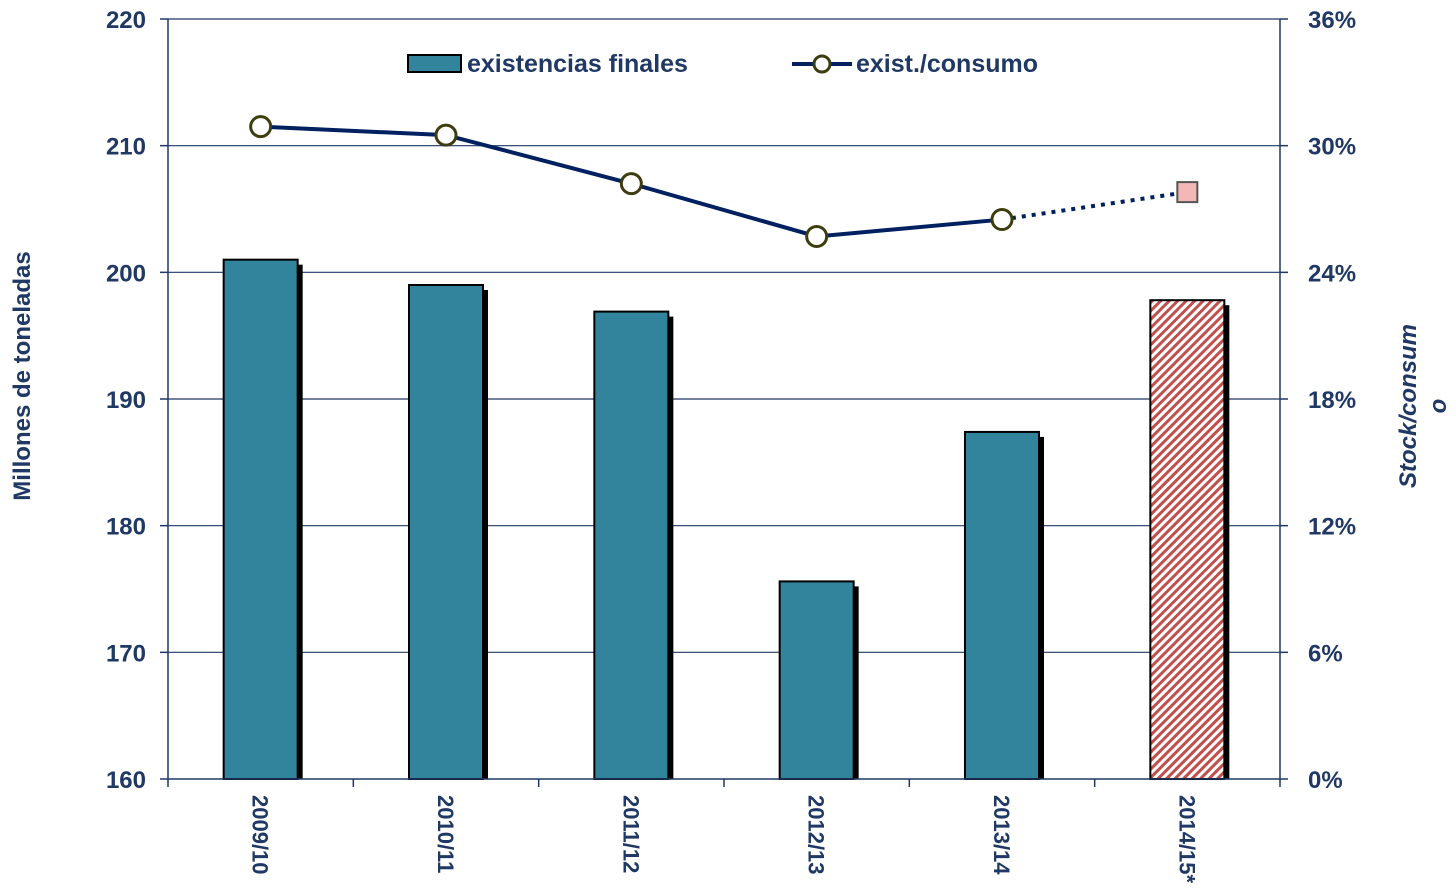  I want to click on category-label: 2010/11, so click(445, 834).